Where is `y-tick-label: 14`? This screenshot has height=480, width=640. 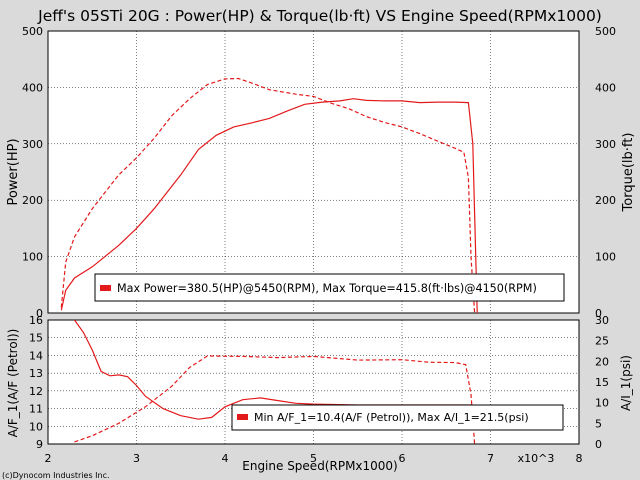 y-tick-label: 14 is located at coordinates (36, 355).